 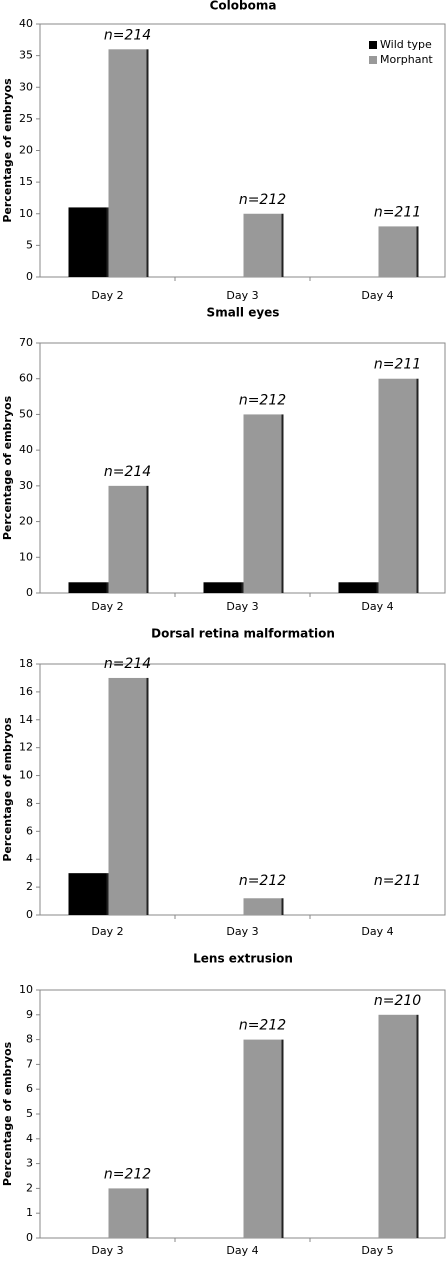 What do you see at coordinates (26, 55) in the screenshot?
I see `y-tick-label: 35` at bounding box center [26, 55].